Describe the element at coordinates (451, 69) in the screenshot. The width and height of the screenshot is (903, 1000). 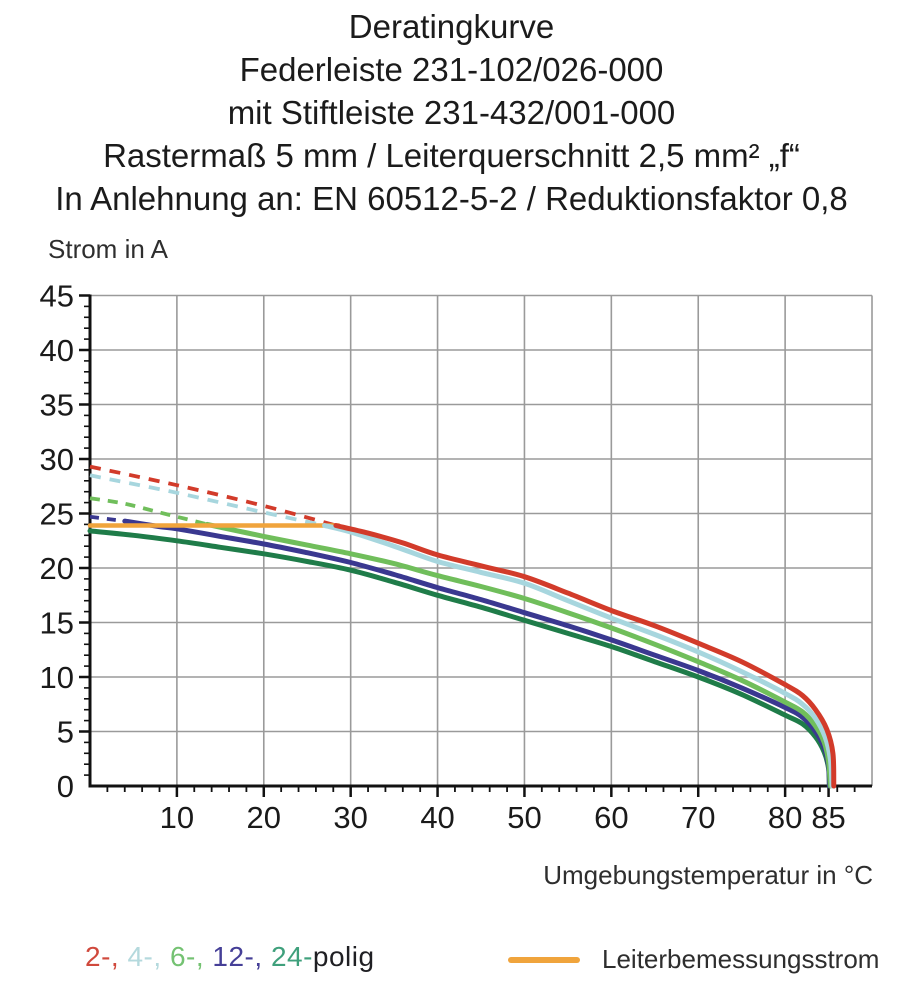
I see `chart-title-line-2: Federleiste 231-102/026-000` at that location.